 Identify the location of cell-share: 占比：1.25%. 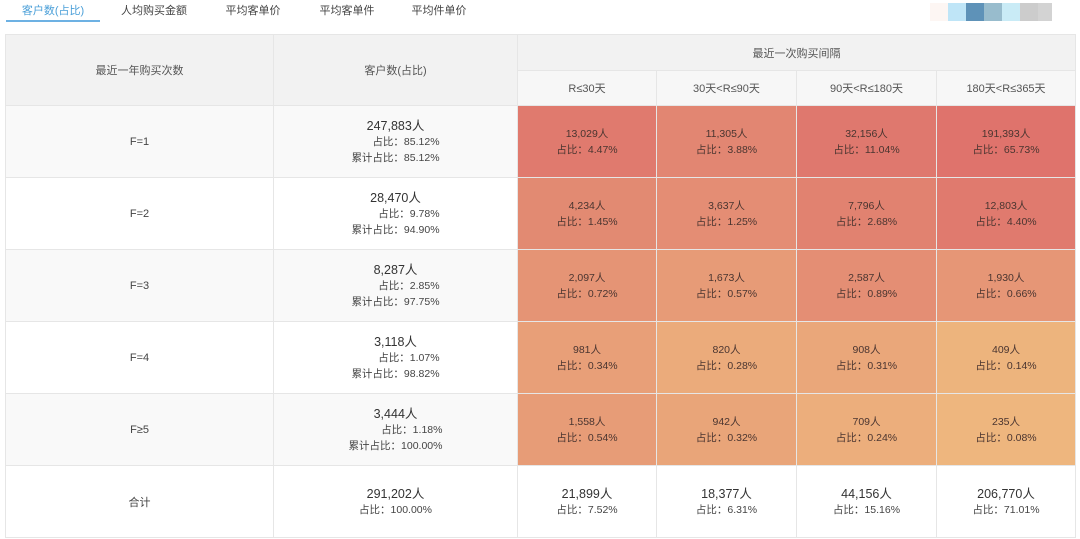
(726, 221).